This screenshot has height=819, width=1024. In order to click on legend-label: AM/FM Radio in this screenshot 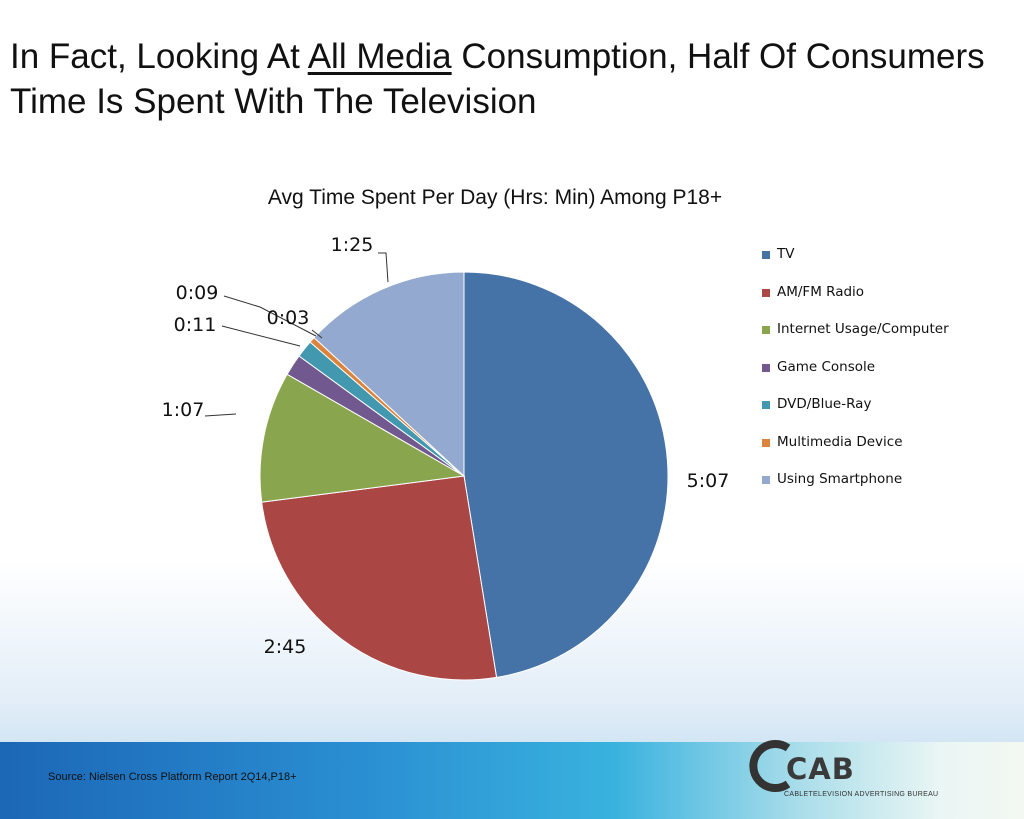, I will do `click(821, 291)`.